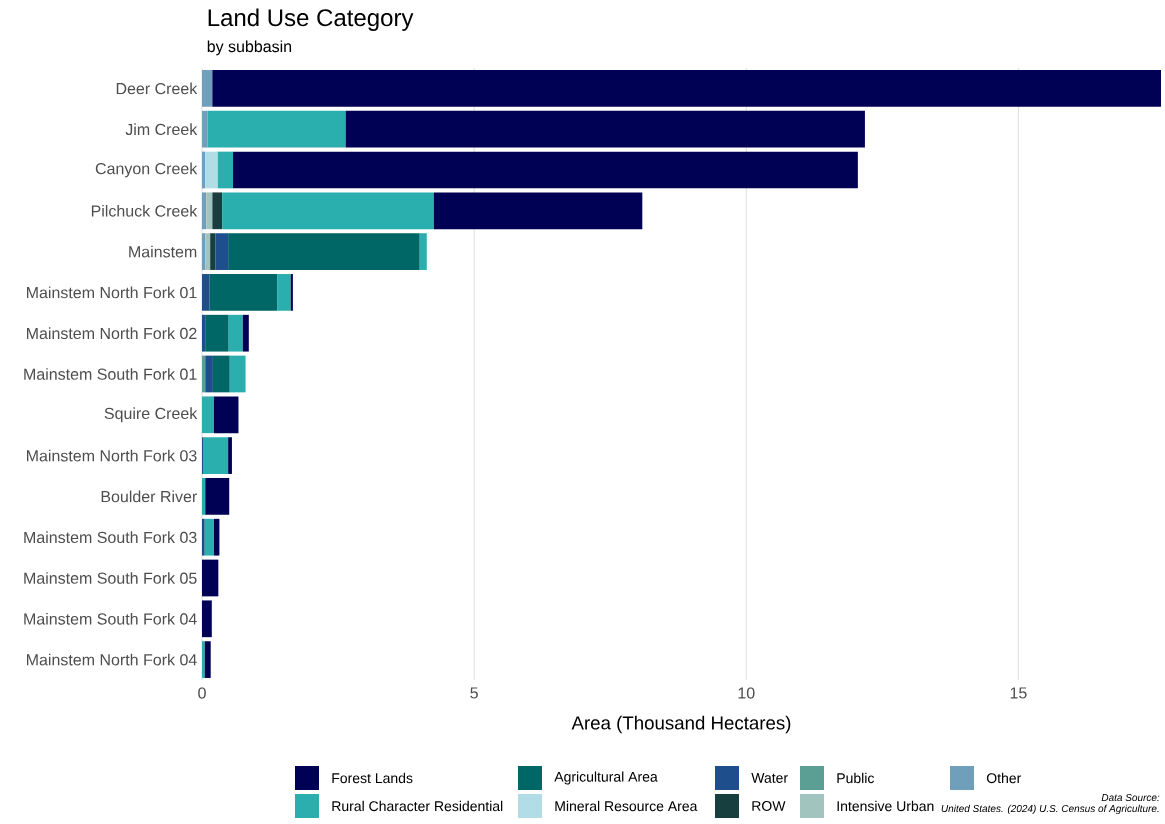  Describe the element at coordinates (746, 693) in the screenshot. I see `x-tick-label: 10` at that location.